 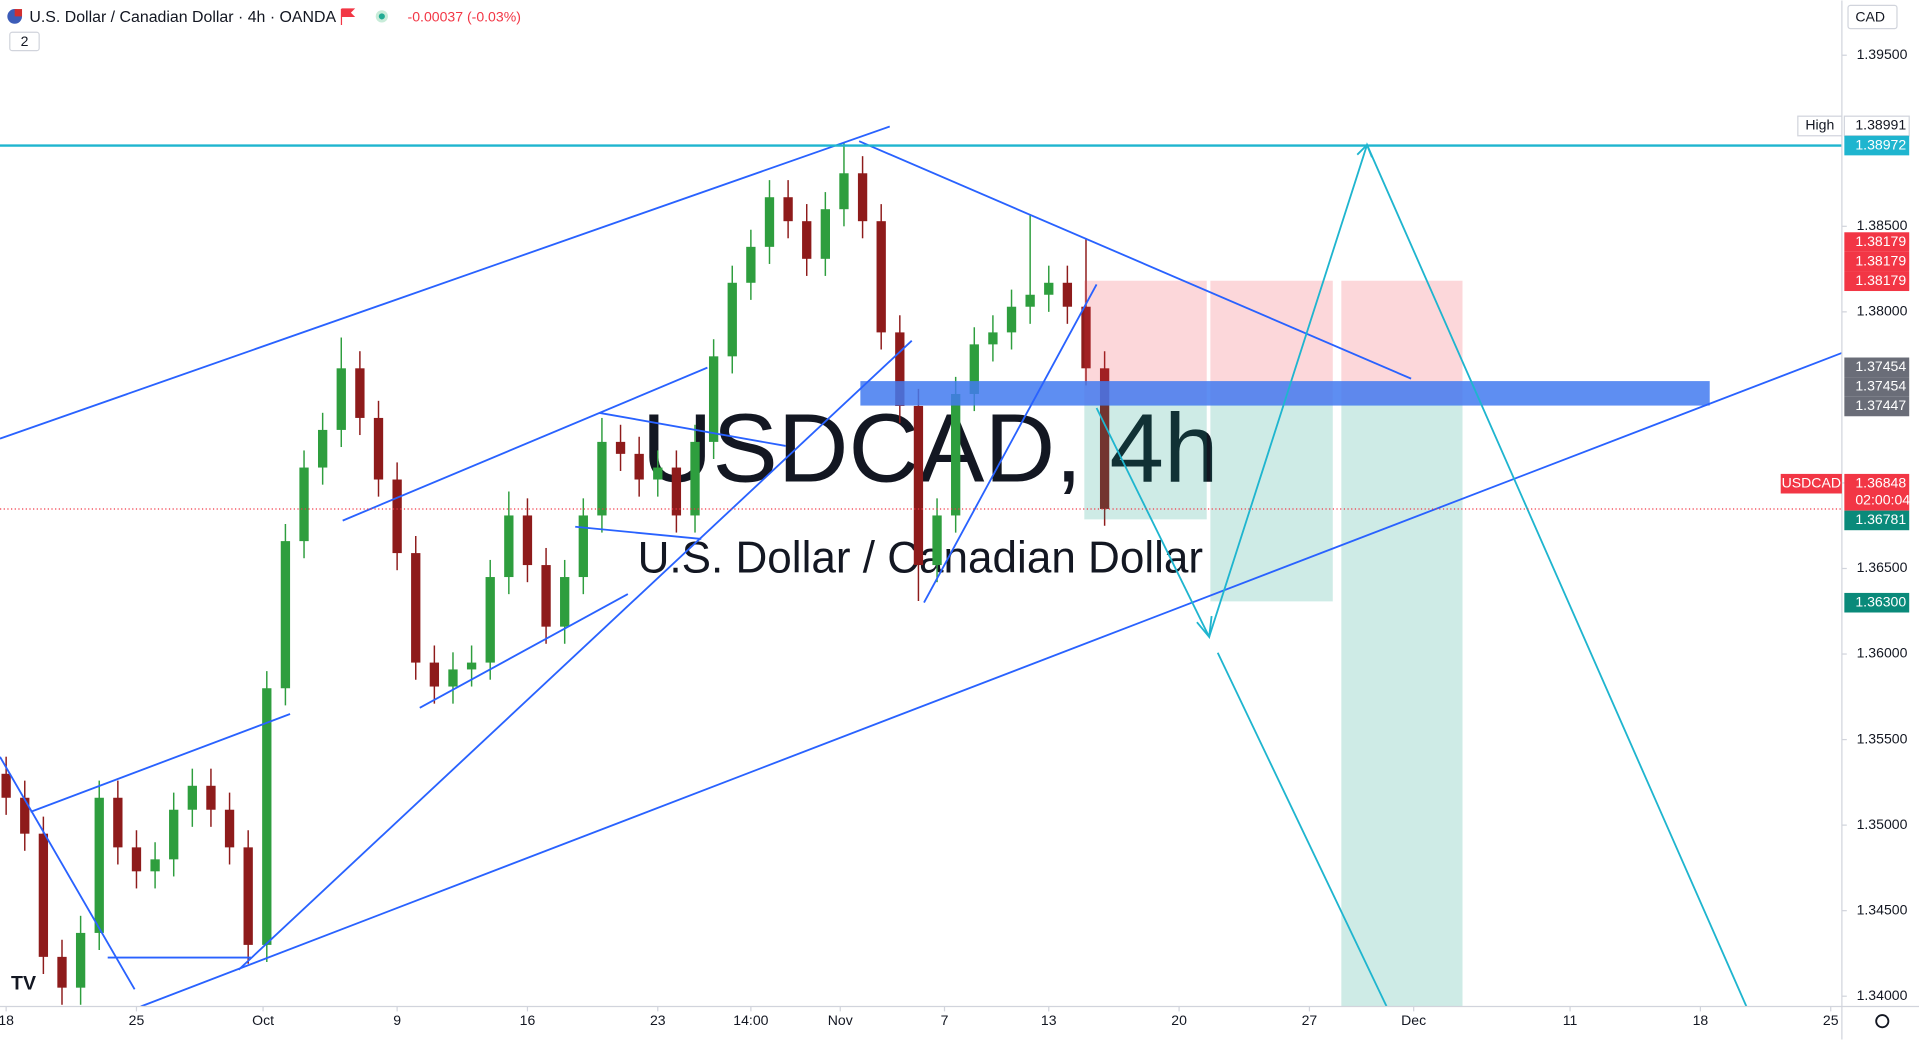 I want to click on x-tick-label: 27, so click(x=1310, y=1020).